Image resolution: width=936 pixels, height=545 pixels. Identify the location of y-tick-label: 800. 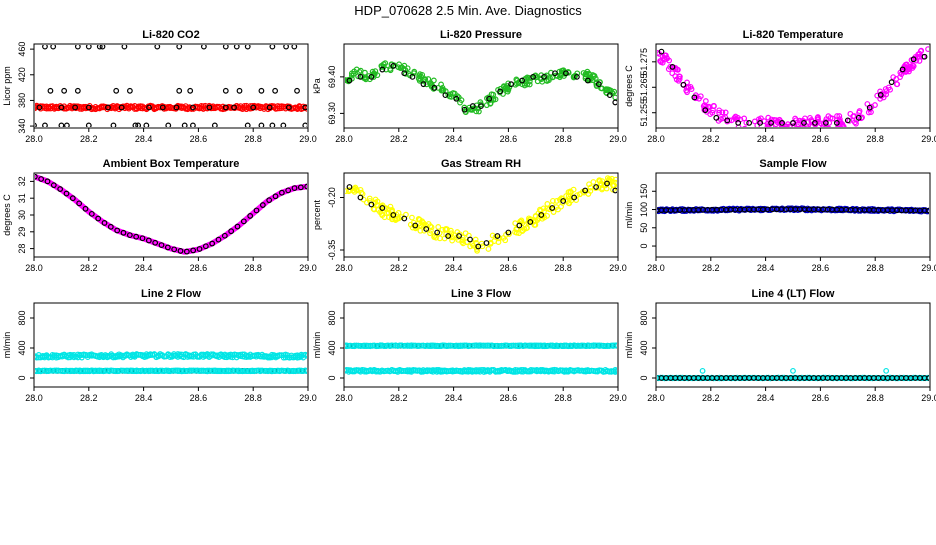
(644, 317).